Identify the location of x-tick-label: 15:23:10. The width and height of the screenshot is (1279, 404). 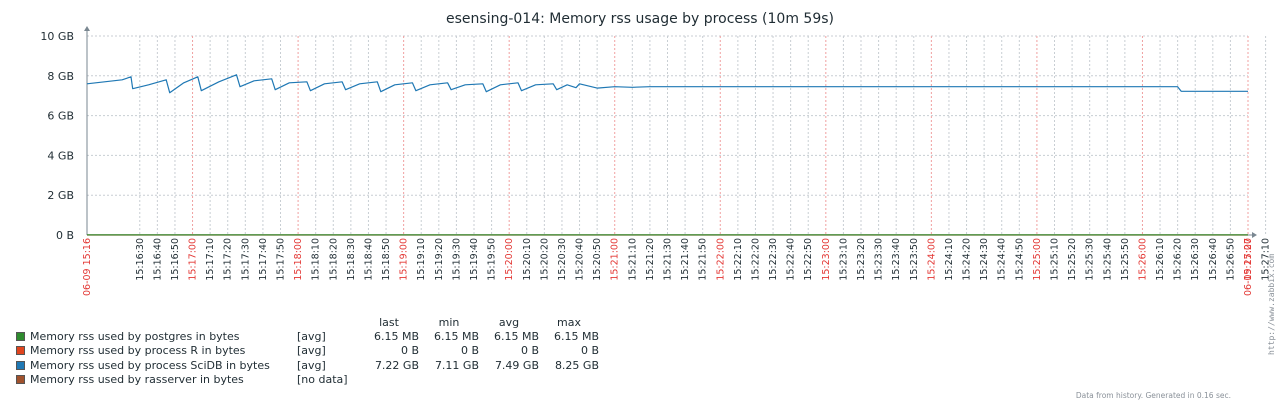
(843, 259).